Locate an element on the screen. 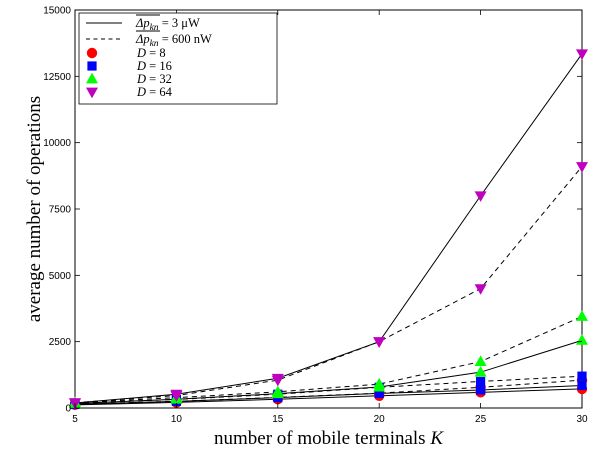 The width and height of the screenshot is (595, 449). legend-label-d16: D = 16 is located at coordinates (154, 66).